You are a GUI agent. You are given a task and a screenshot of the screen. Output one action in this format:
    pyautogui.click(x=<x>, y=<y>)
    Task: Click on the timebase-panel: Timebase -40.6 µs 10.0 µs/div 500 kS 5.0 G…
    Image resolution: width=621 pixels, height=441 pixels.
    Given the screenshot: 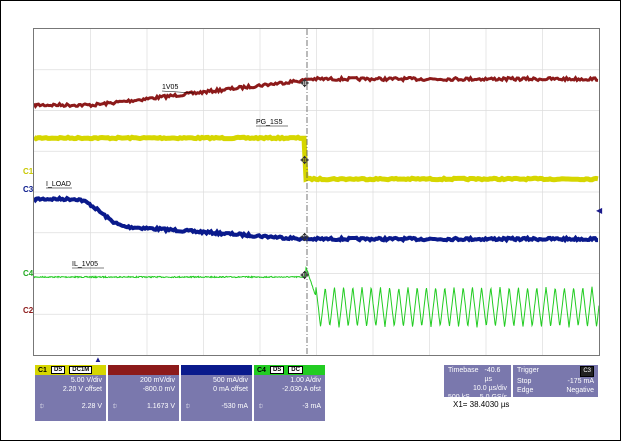 What is the action you would take?
    pyautogui.click(x=477, y=383)
    